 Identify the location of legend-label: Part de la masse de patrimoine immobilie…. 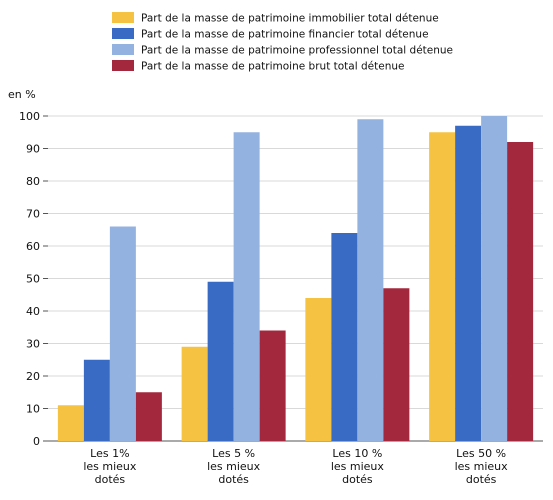
(290, 19).